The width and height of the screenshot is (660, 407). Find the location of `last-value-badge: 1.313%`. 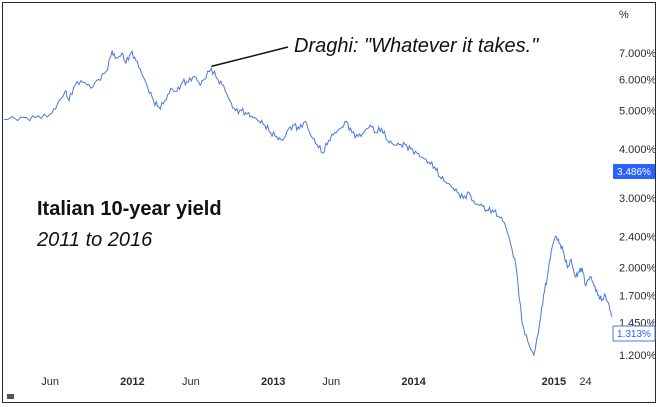

last-value-badge: 1.313% is located at coordinates (634, 333).